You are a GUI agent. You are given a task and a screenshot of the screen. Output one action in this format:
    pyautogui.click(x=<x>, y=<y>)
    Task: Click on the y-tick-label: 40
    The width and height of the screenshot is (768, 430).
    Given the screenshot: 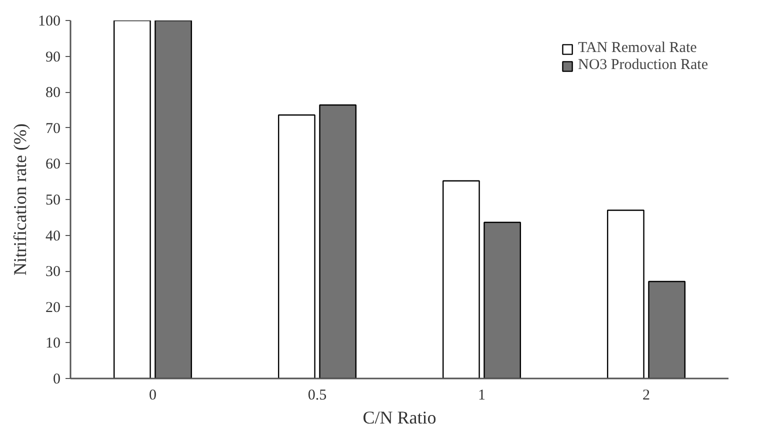 What is the action you would take?
    pyautogui.click(x=53, y=236)
    